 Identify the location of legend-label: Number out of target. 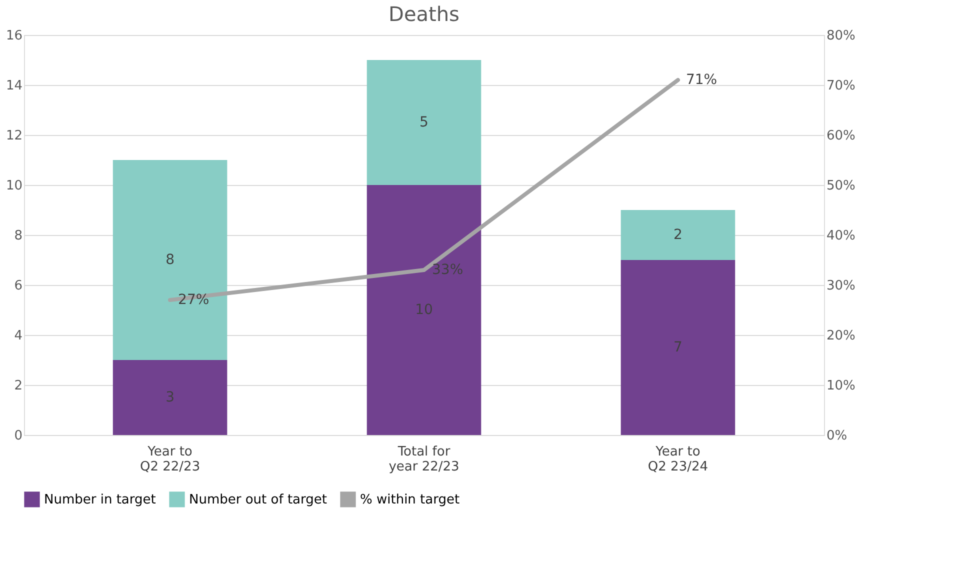
(258, 500).